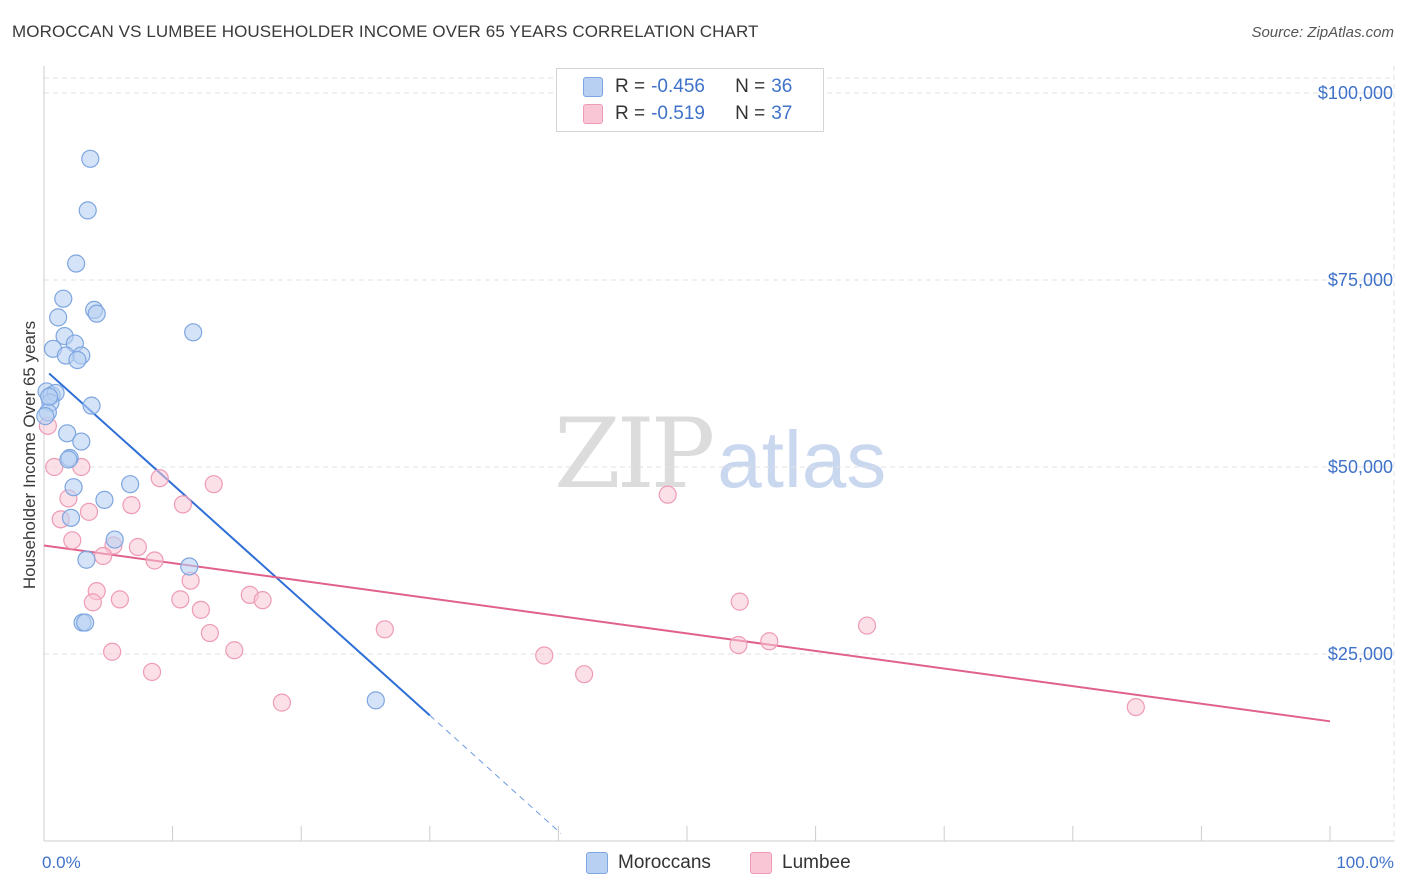 This screenshot has height=892, width=1406. What do you see at coordinates (802, 459) in the screenshot?
I see `watermark-atlas: atlas` at bounding box center [802, 459].